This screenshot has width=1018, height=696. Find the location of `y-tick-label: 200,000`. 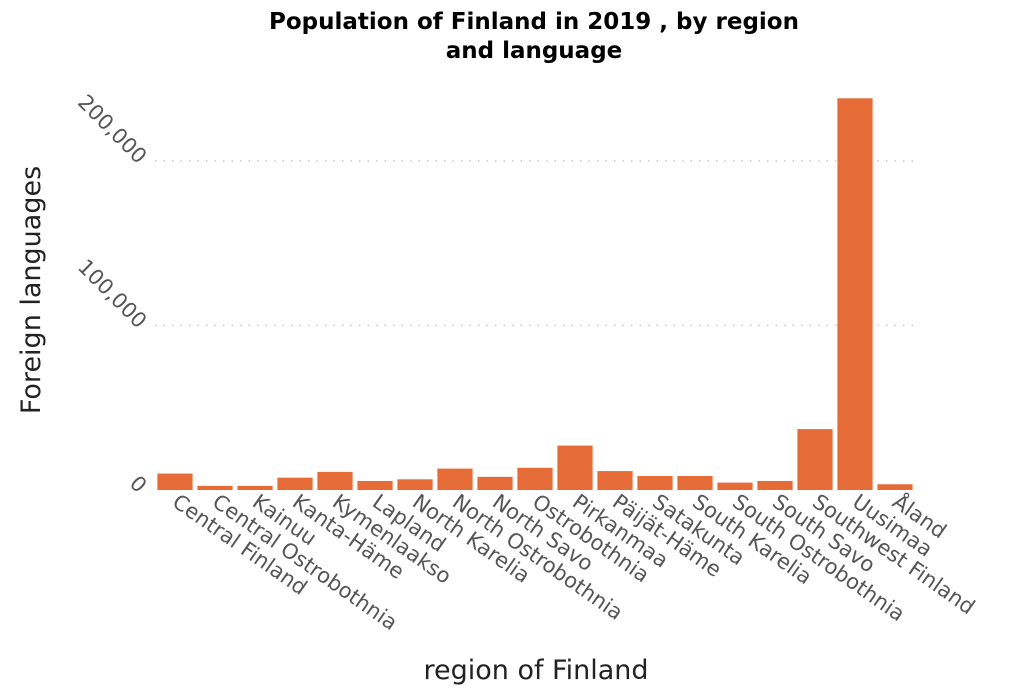

y-tick-label: 200,000 is located at coordinates (112, 129).